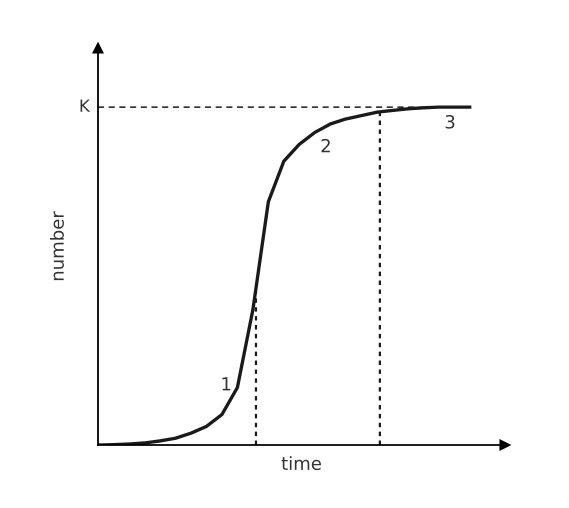 This screenshot has width=569, height=508. What do you see at coordinates (226, 383) in the screenshot?
I see `annotation: 1` at bounding box center [226, 383].